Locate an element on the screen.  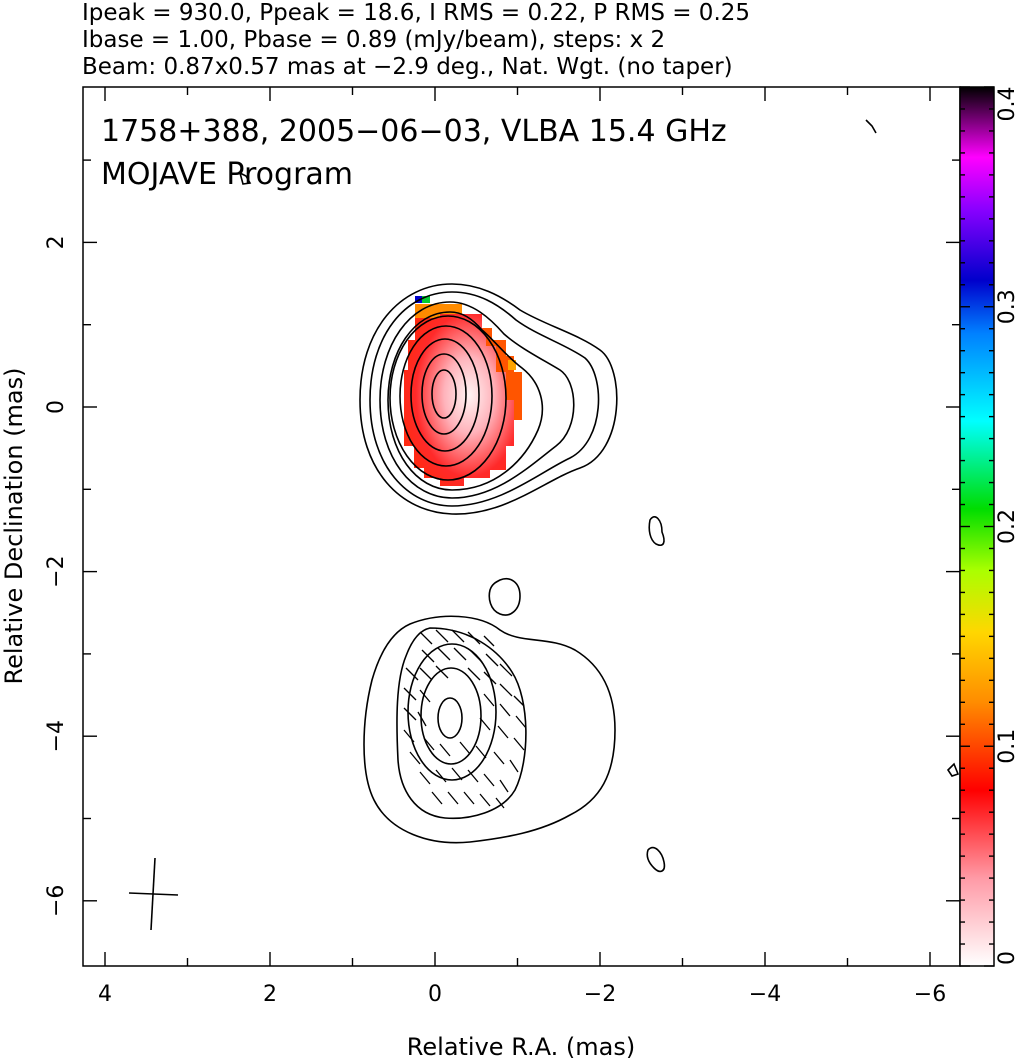
x-tick-label: 0 is located at coordinates (435, 994).